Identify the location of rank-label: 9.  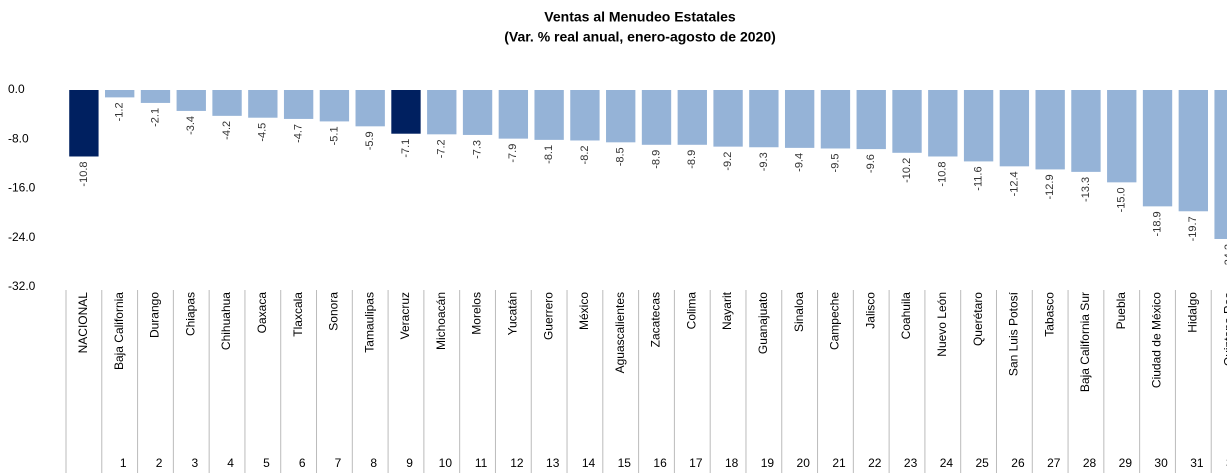
(409, 463).